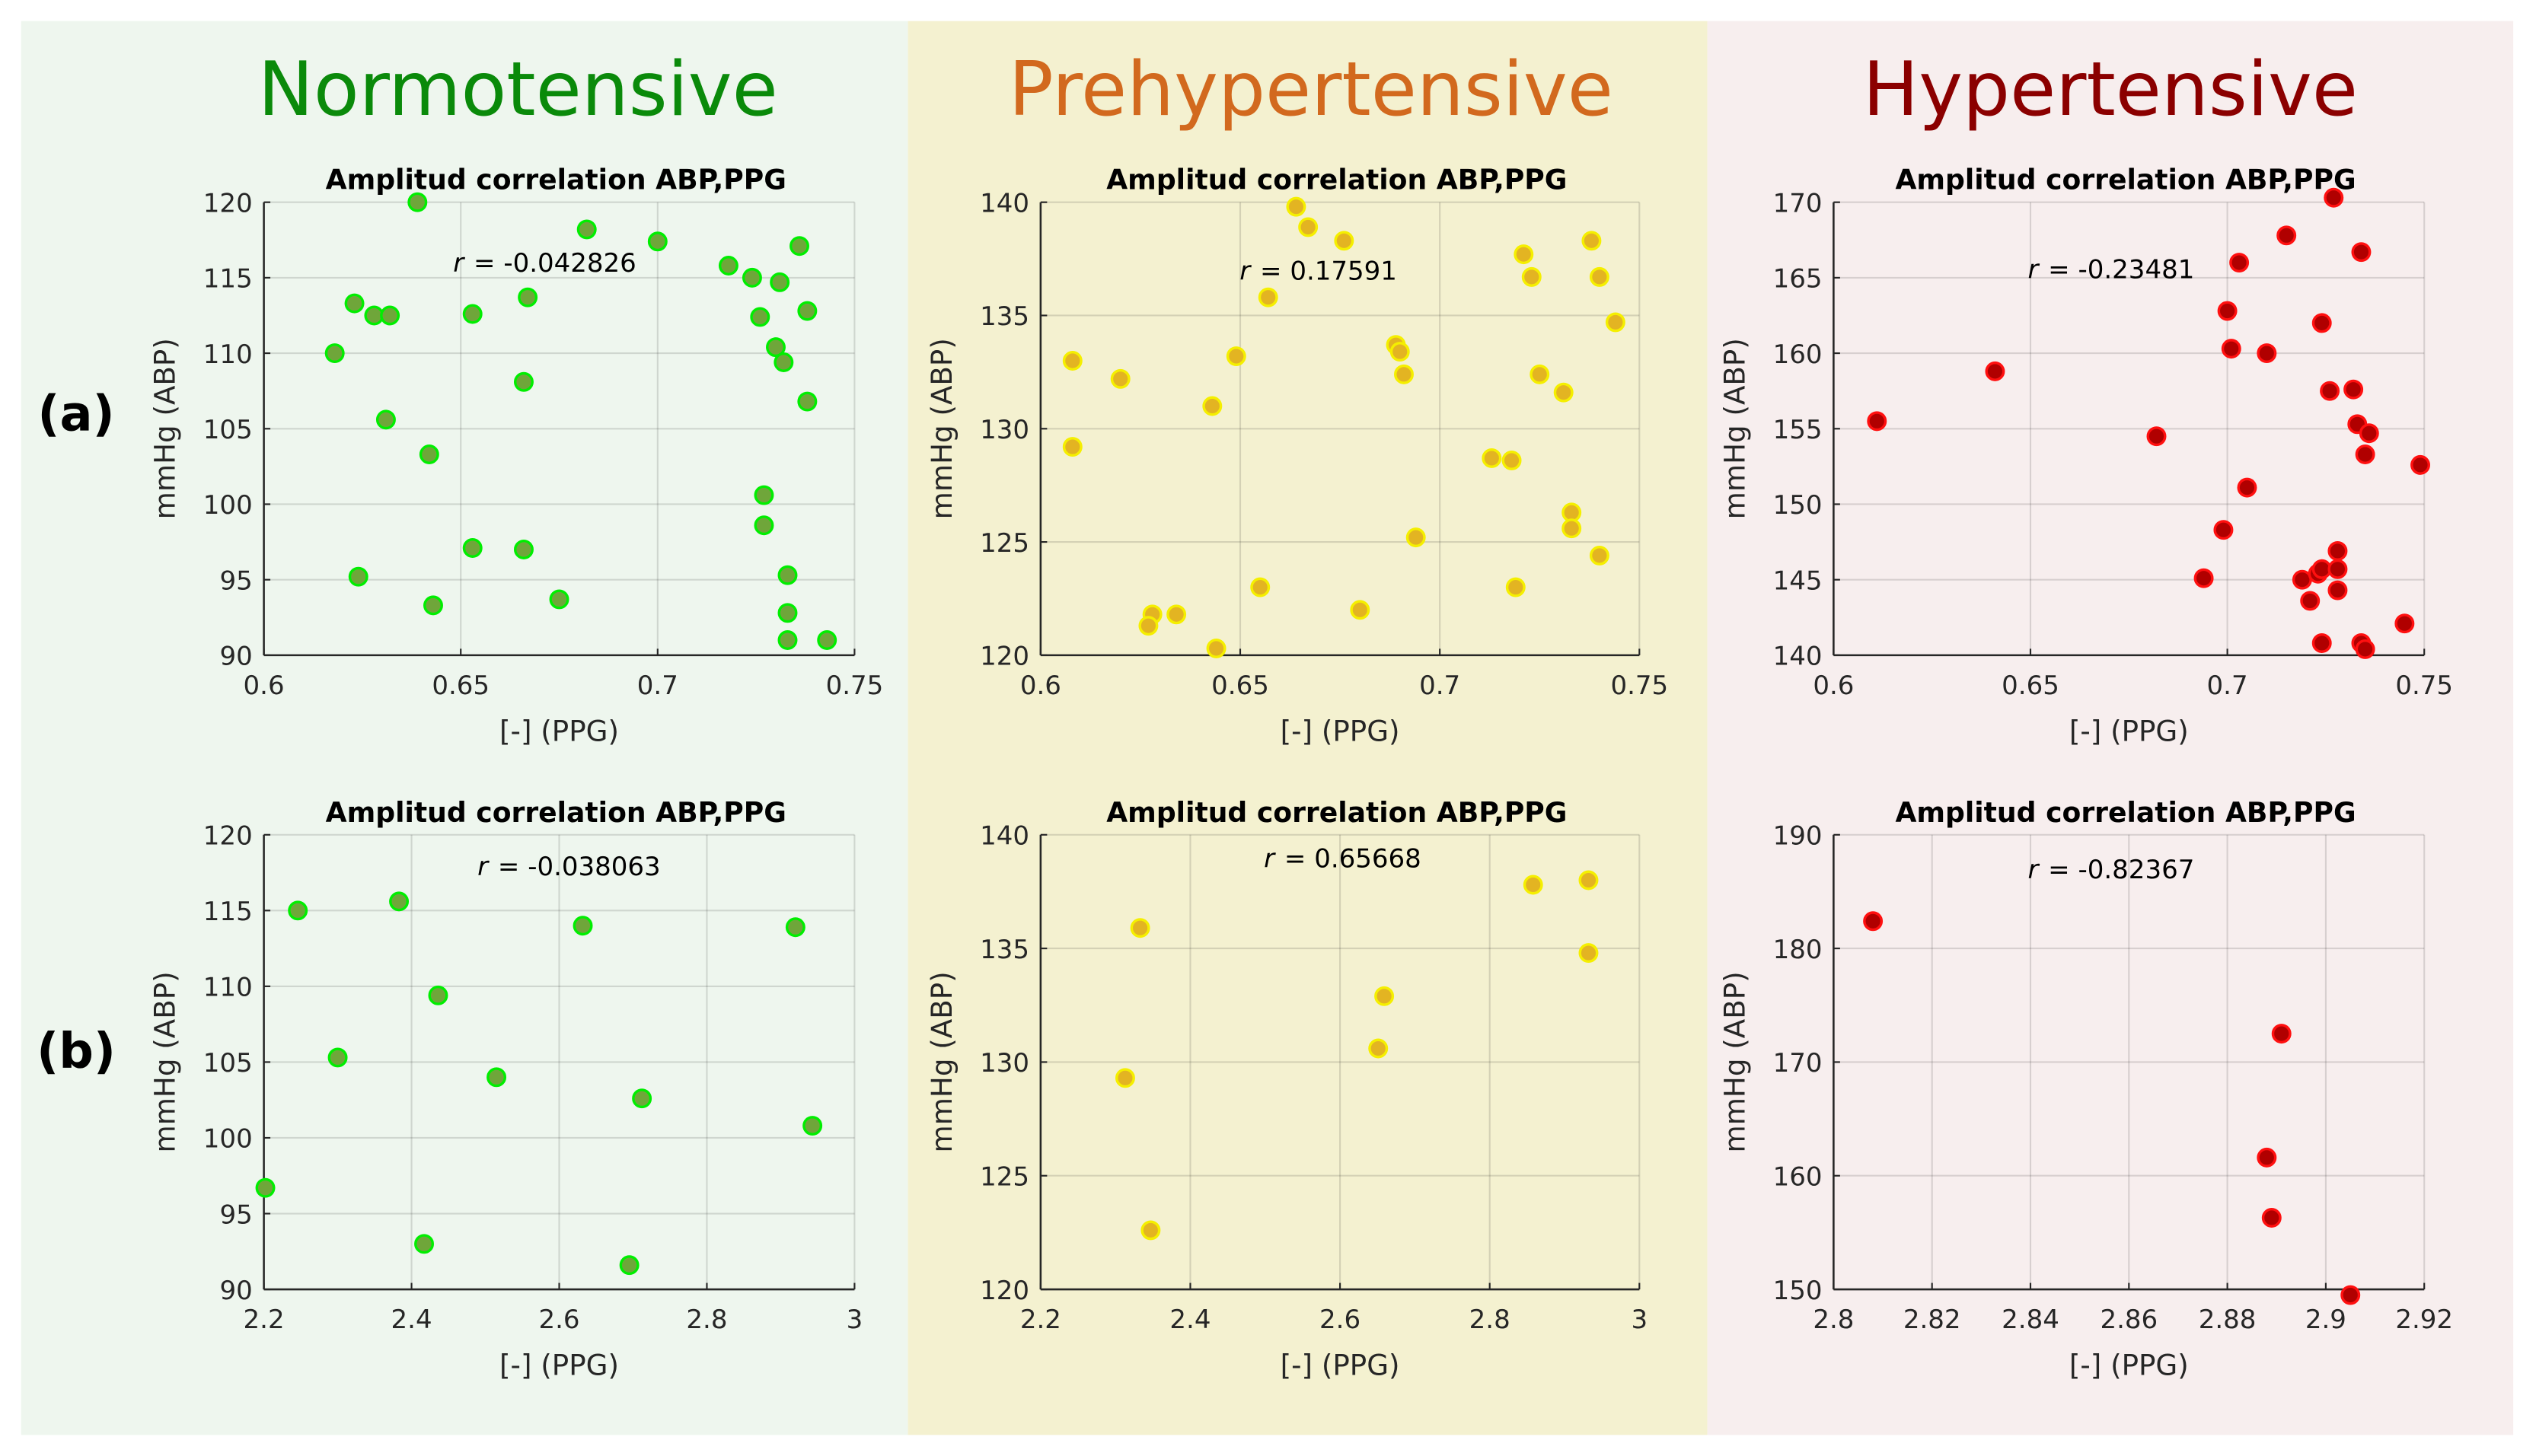  What do you see at coordinates (1833, 686) in the screenshot?
I see `x-tick-label: 0.6` at bounding box center [1833, 686].